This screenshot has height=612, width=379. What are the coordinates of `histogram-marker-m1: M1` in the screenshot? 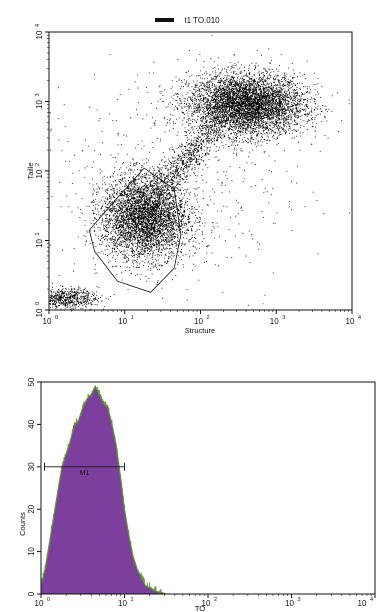 It's located at (84, 469).